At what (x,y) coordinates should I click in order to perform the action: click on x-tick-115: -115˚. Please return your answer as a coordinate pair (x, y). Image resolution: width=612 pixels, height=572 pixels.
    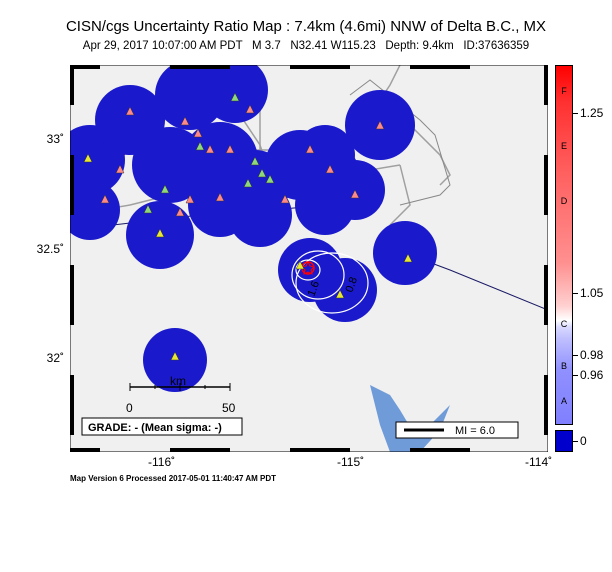
    Looking at the image, I should click on (351, 462).